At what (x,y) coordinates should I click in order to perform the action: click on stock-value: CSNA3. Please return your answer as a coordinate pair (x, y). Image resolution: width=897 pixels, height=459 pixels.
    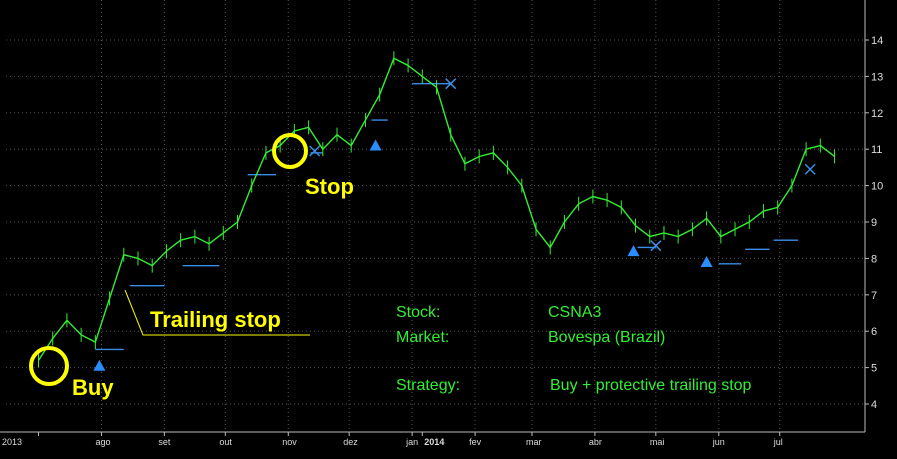
    Looking at the image, I should click on (574, 312).